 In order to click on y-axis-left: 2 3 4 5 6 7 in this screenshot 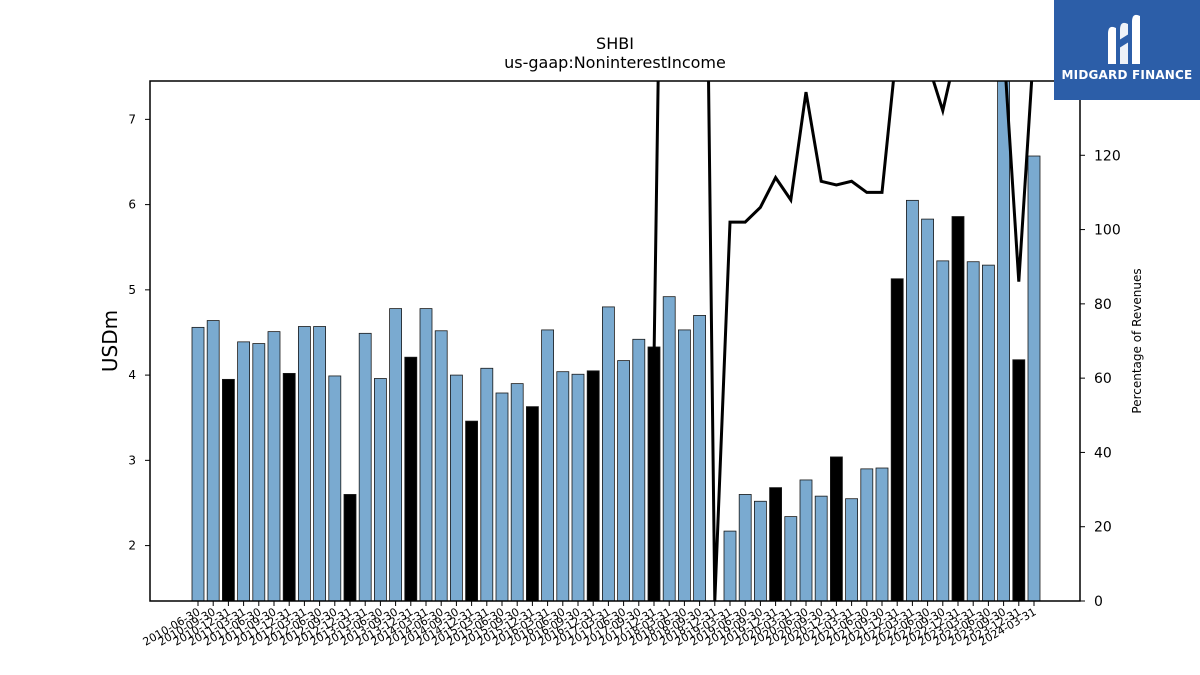, I will do `click(139, 332)`.